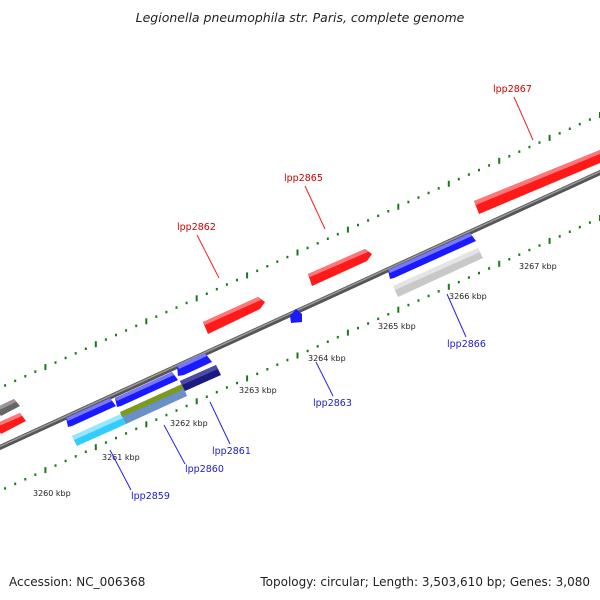 This screenshot has height=600, width=600. I want to click on gene-arrow-lpp2860-blue, so click(146, 389).